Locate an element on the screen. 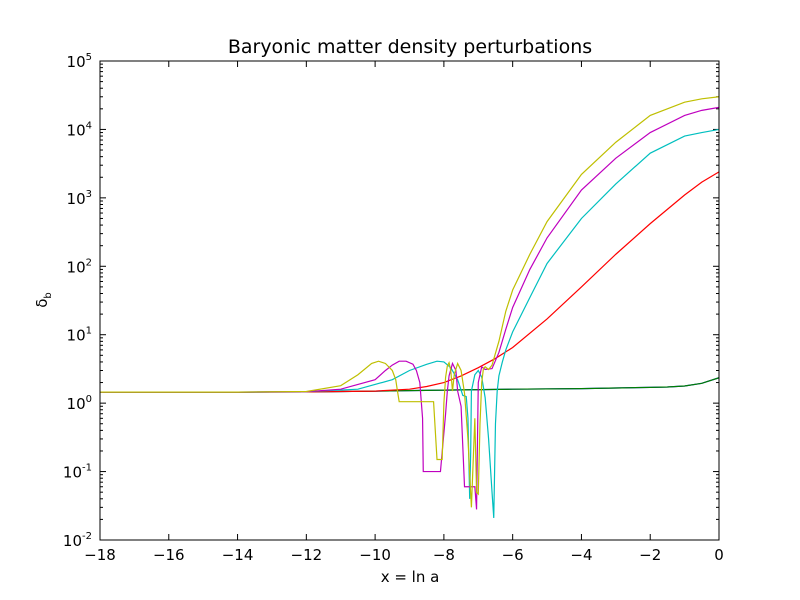 Image resolution: width=800 pixels, height=600 pixels. y-tick-label: 10⁴ is located at coordinates (79, 129).